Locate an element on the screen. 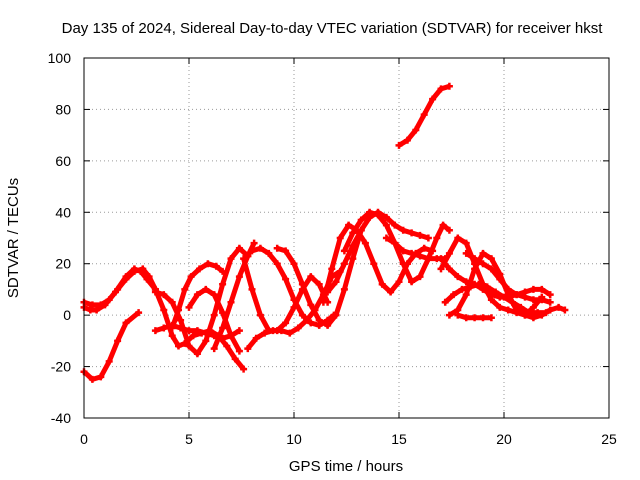 The height and width of the screenshot is (480, 640). x-tick-label: 15 is located at coordinates (399, 439).